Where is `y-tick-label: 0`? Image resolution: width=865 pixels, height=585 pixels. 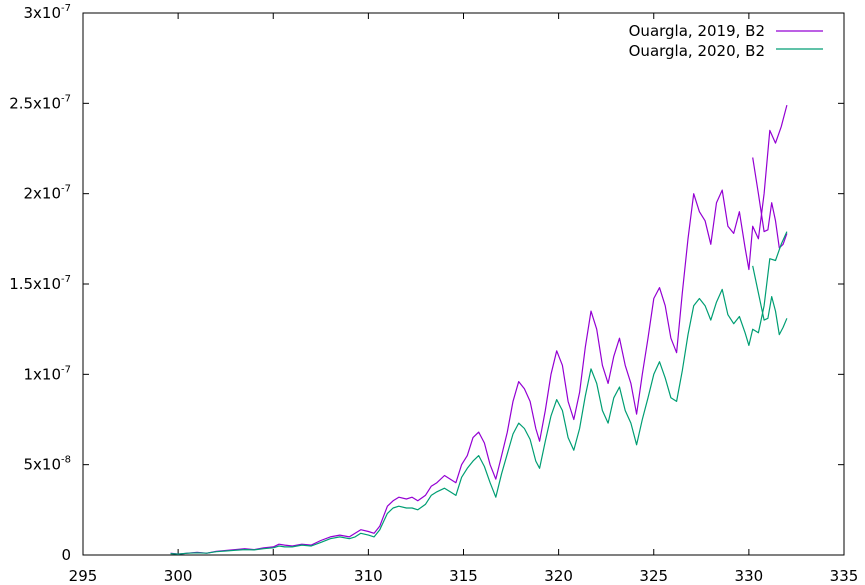 y-tick-label: 0 is located at coordinates (66, 555).